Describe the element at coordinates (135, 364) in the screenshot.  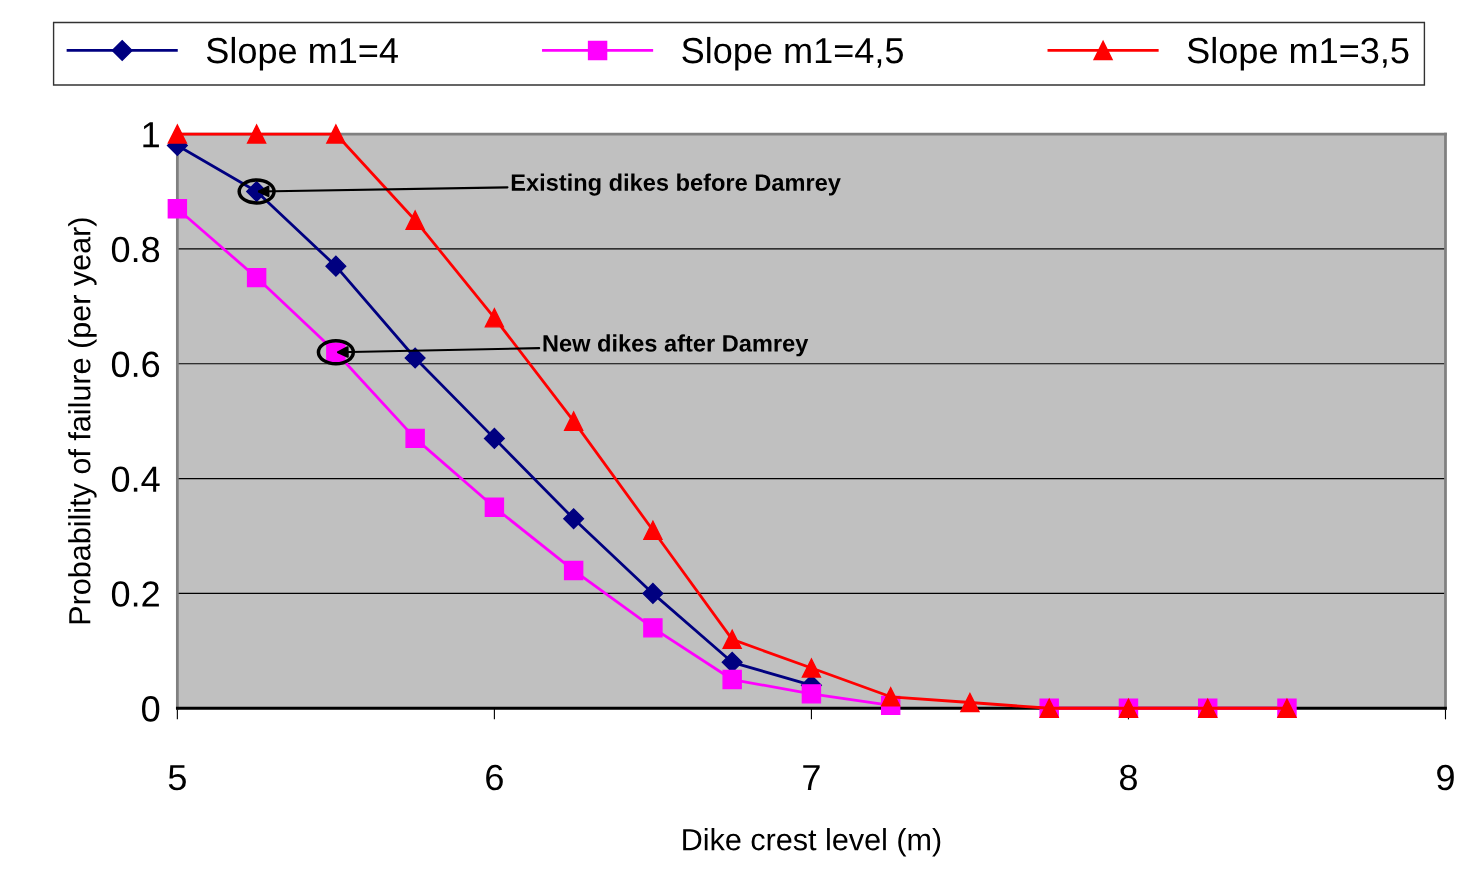
I see `y-tick-label: 0.6` at that location.